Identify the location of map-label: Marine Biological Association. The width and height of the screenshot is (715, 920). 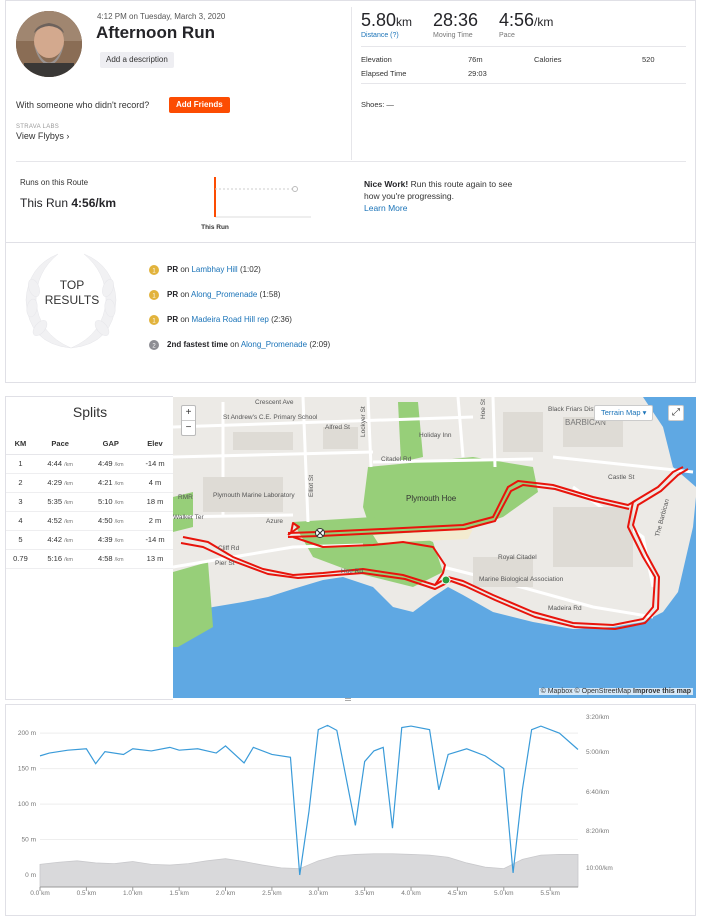
(521, 579).